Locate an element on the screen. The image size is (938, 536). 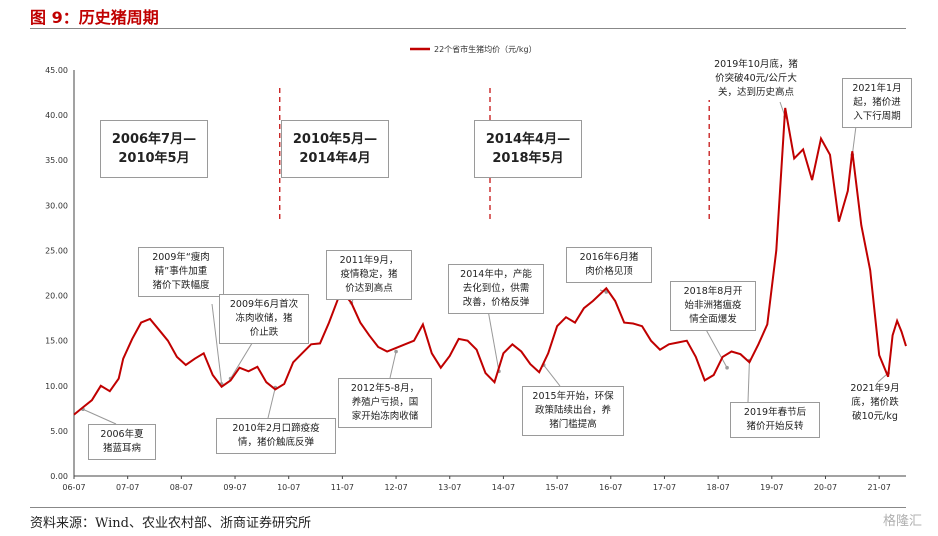
x-tick-label: 08-07 is located at coordinates (181, 487).